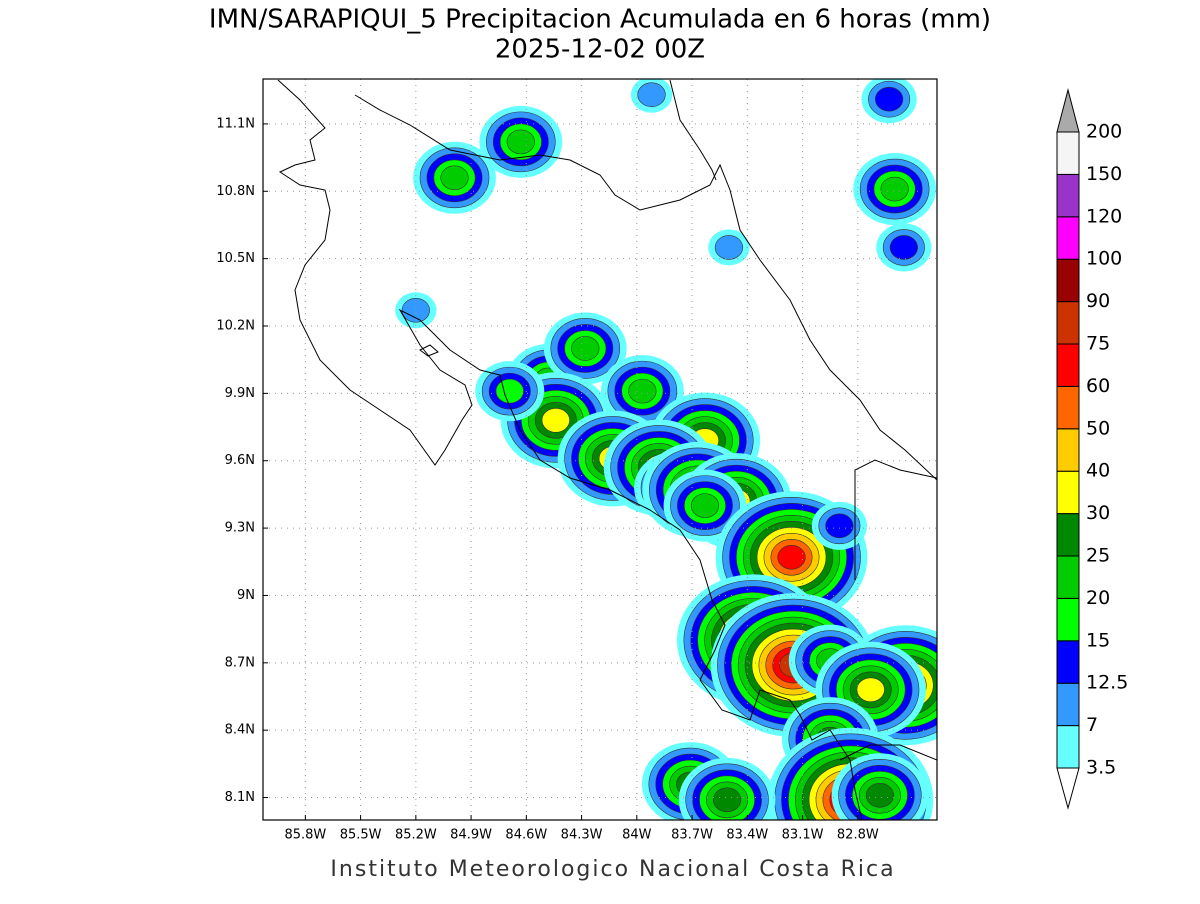 The width and height of the screenshot is (1200, 904). I want to click on colorbar: 3.5 7 12.5 15 20 25 30 40 50 60 75 90 100 120 150 200, so click(1092, 449).